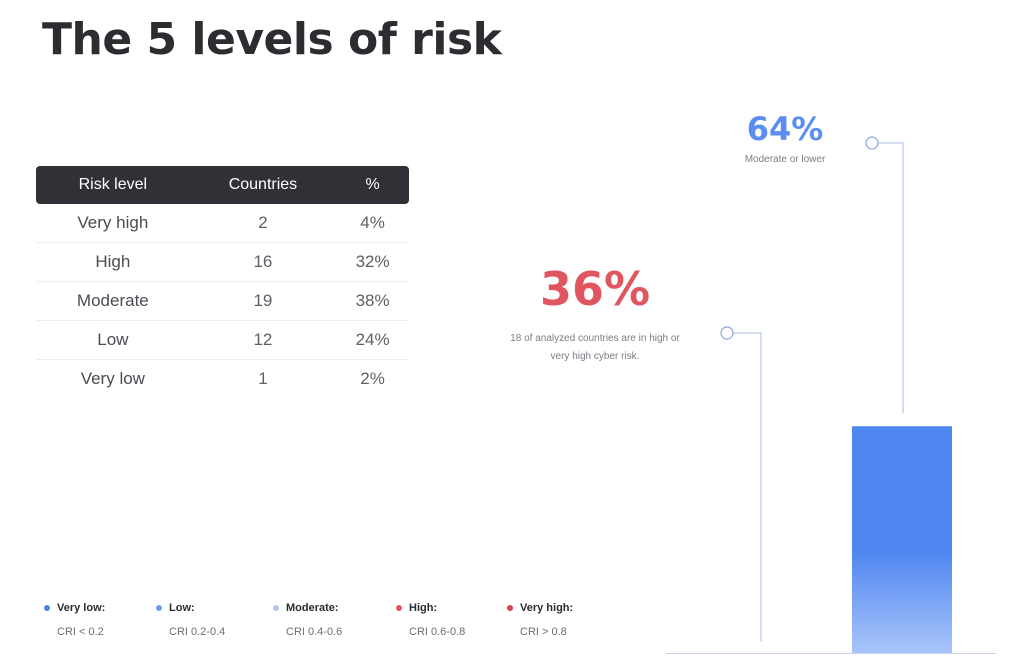 The height and width of the screenshot is (672, 1024). Describe the element at coordinates (80, 632) in the screenshot. I see `legend-range: CRI < 0.2` at that location.